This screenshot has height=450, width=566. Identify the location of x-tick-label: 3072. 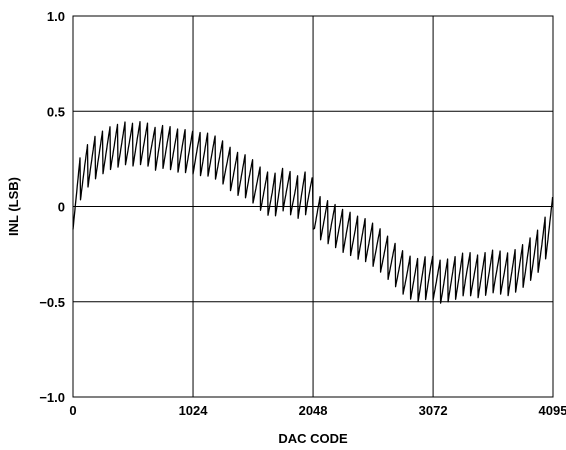
(433, 410).